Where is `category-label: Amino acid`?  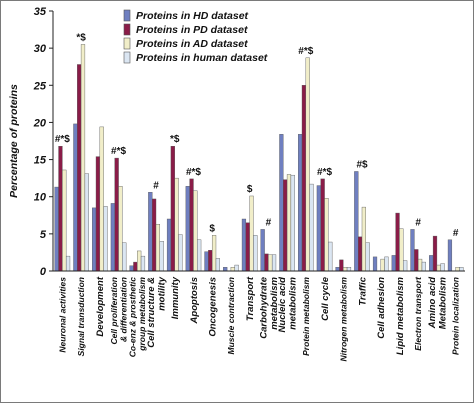
category-label: Amino acid is located at coordinates (432, 303).